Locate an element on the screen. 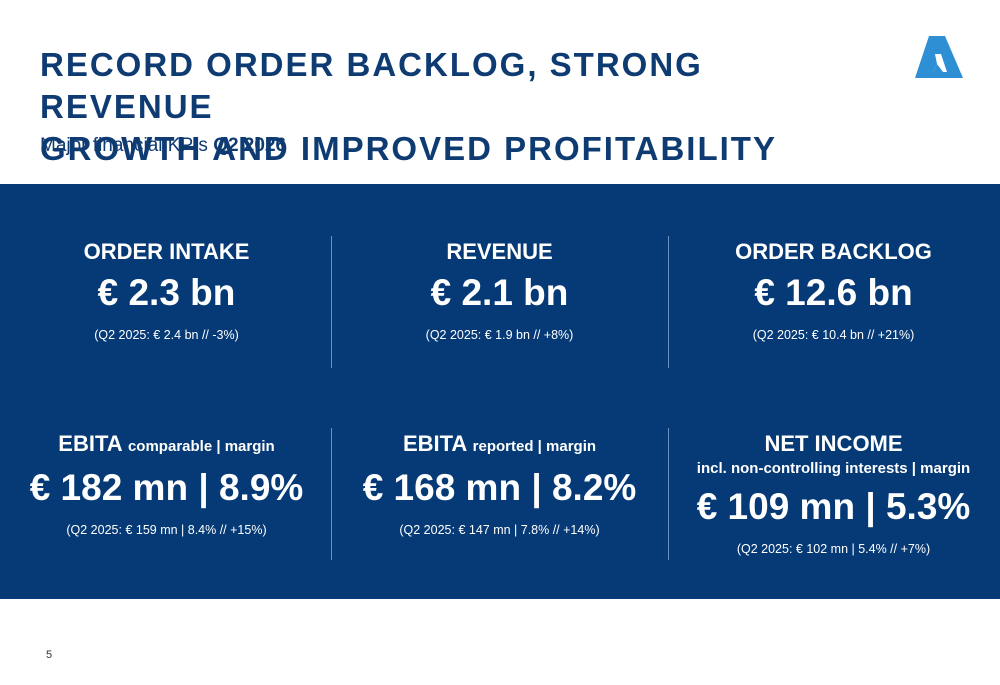  kpi-value: € 2.1 bn is located at coordinates (499, 292).